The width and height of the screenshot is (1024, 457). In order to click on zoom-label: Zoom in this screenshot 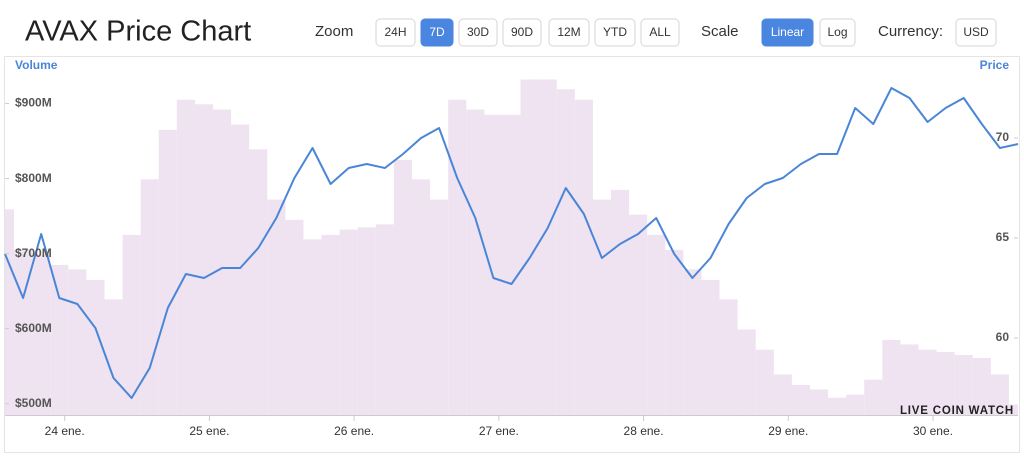, I will do `click(334, 31)`.